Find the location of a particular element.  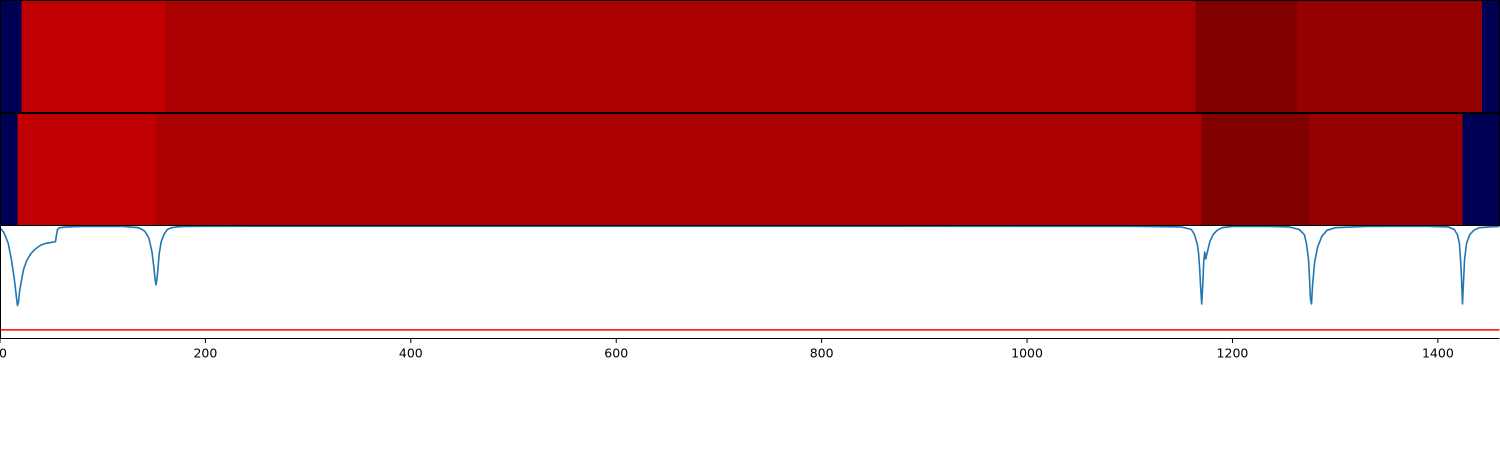

x-tick-label-2: 400 is located at coordinates (411, 353).